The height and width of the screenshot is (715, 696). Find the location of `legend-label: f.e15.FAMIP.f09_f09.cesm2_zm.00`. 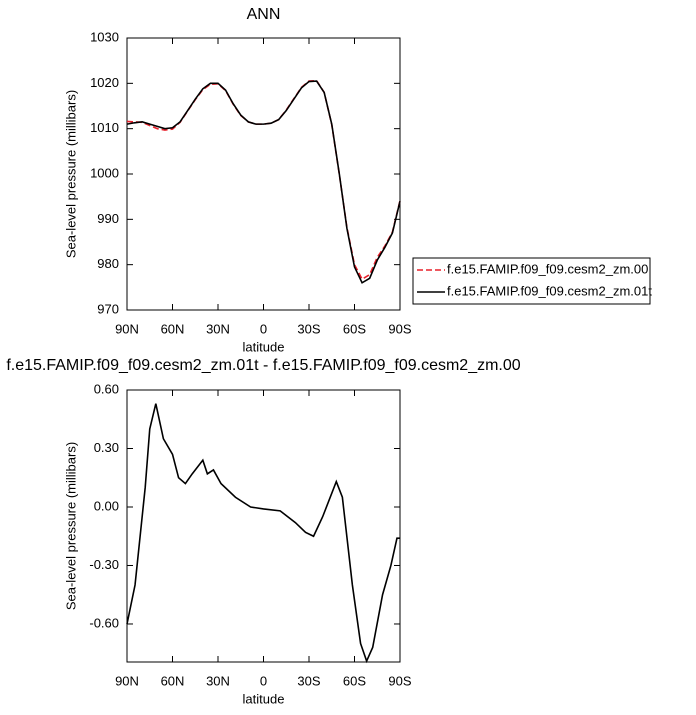

legend-label: f.e15.FAMIP.f09_f09.cesm2_zm.00 is located at coordinates (547, 268).